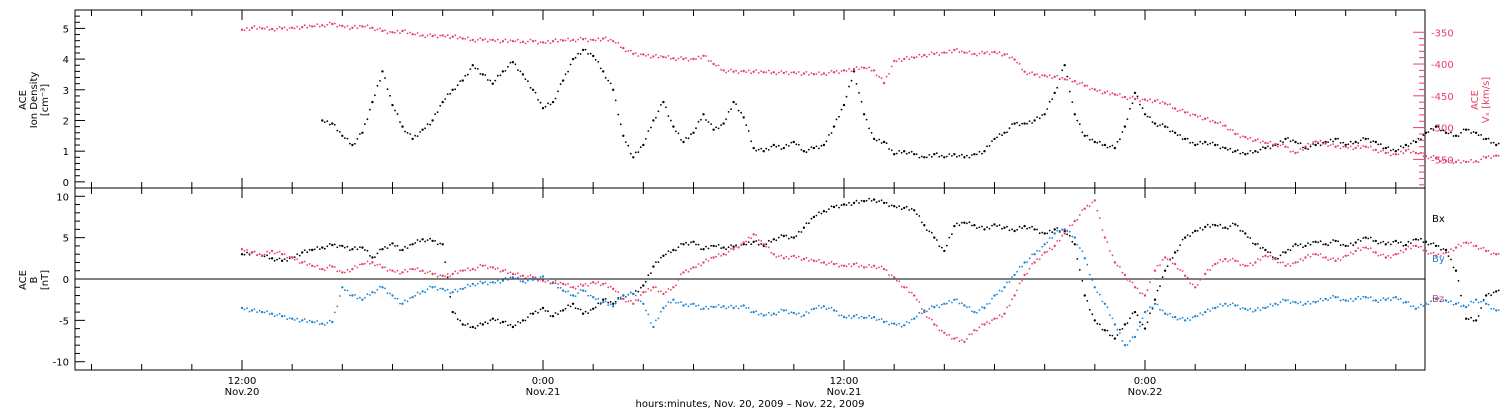  What do you see at coordinates (543, 381) in the screenshot?
I see `x-tick-time-label: 0:00` at bounding box center [543, 381].